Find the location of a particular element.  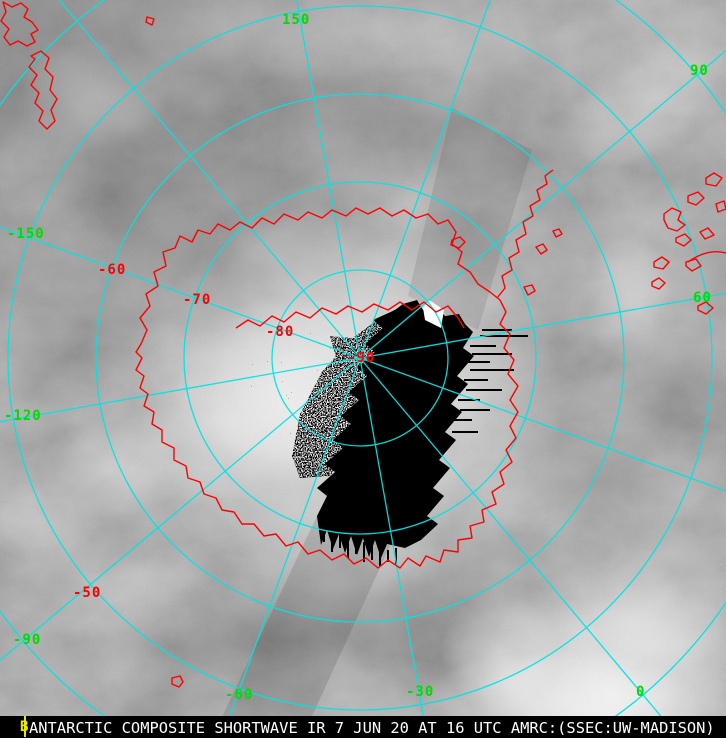

latitude-label-neg80: -80 is located at coordinates (280, 332).